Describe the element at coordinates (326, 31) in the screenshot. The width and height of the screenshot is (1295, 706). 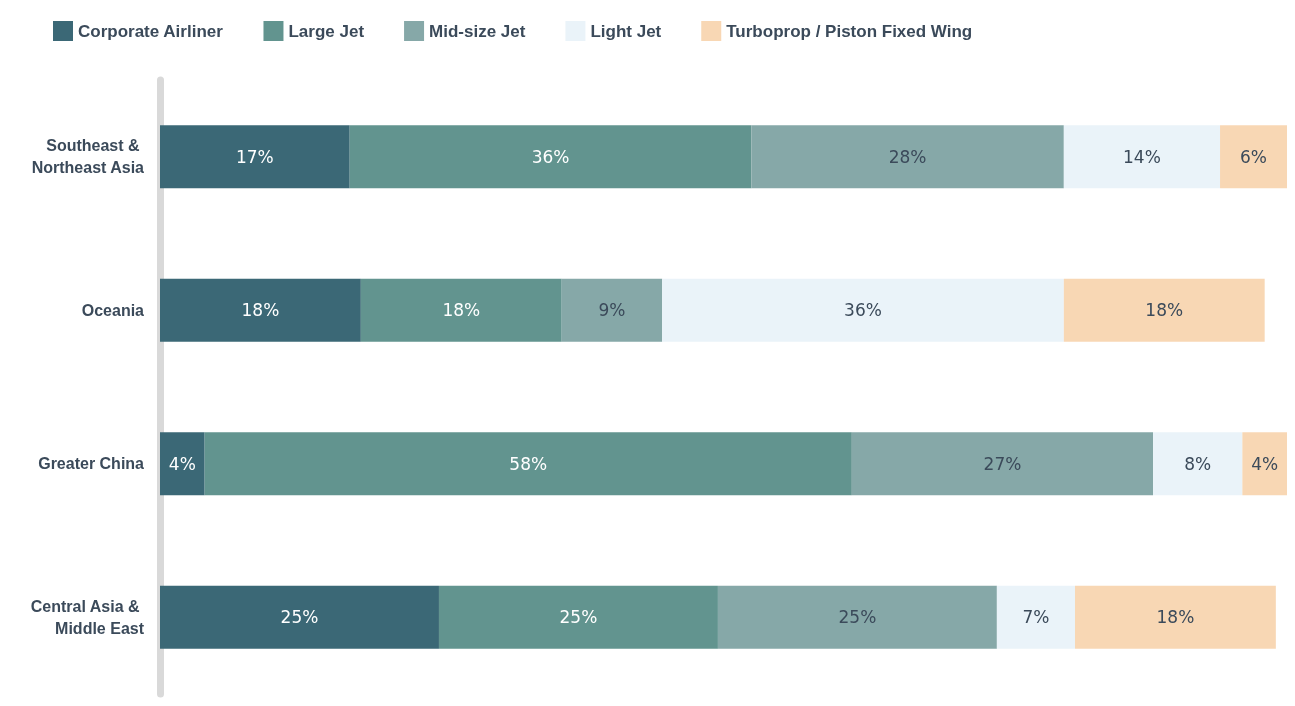
I see `legend-label: Large Jet` at that location.